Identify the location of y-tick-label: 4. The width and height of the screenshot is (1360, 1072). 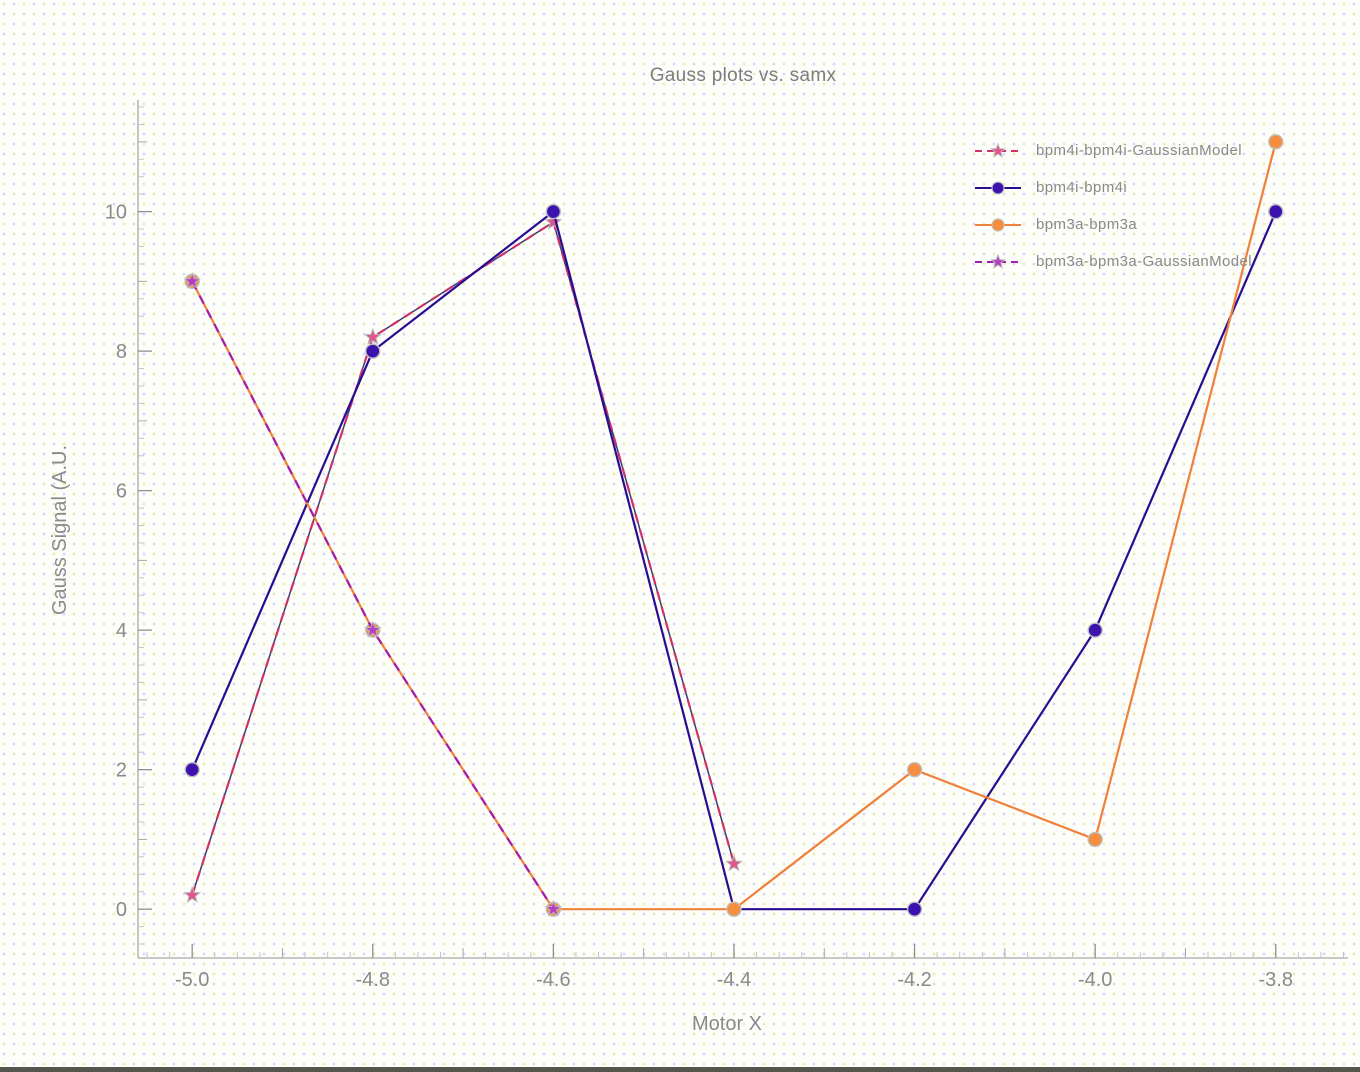
(121, 631).